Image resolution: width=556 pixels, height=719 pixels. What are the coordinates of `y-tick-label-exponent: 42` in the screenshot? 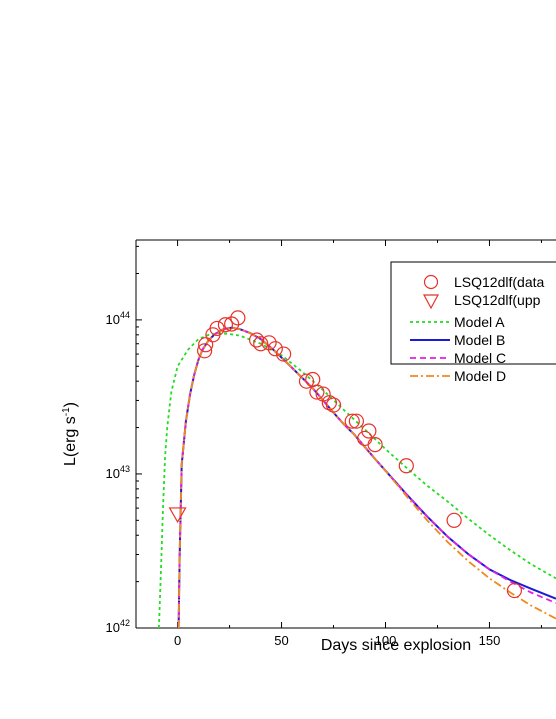 It's located at (125, 623).